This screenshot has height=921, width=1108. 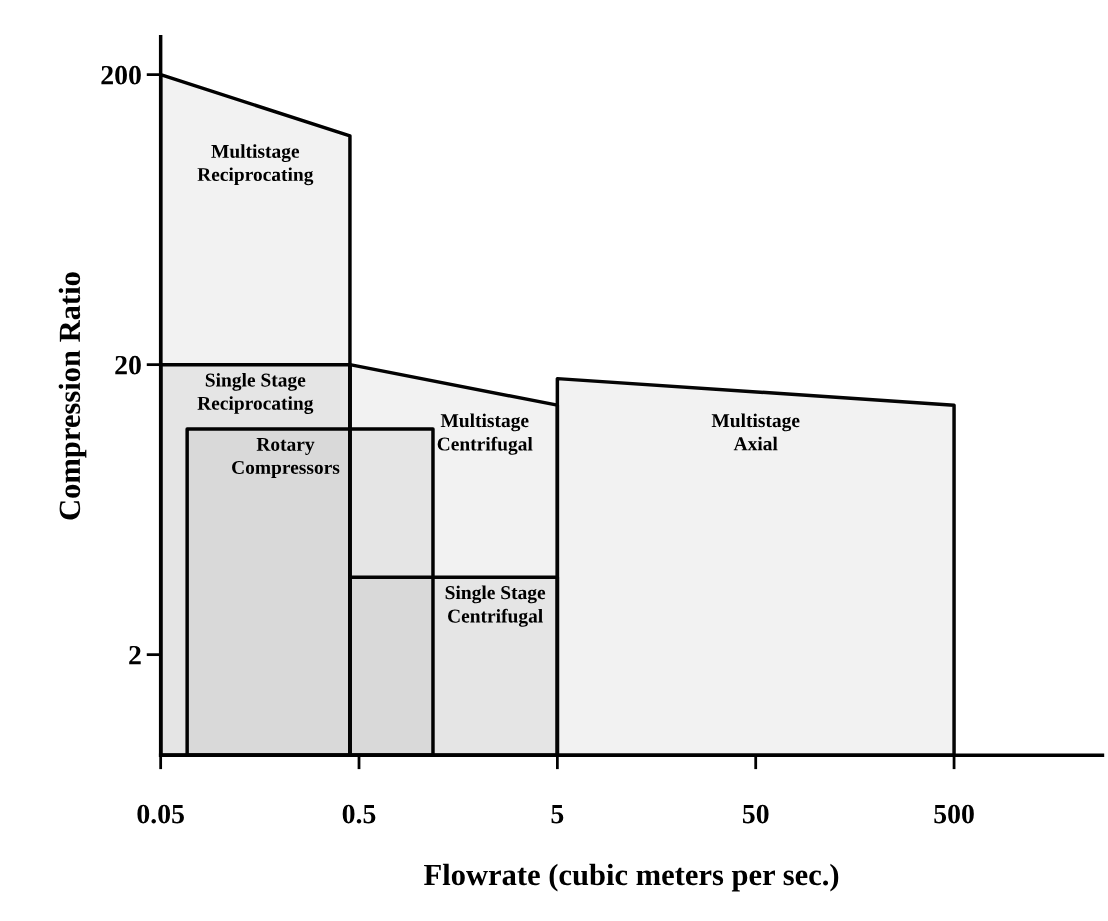 I want to click on x-tick-label: 0.5, so click(x=359, y=814).